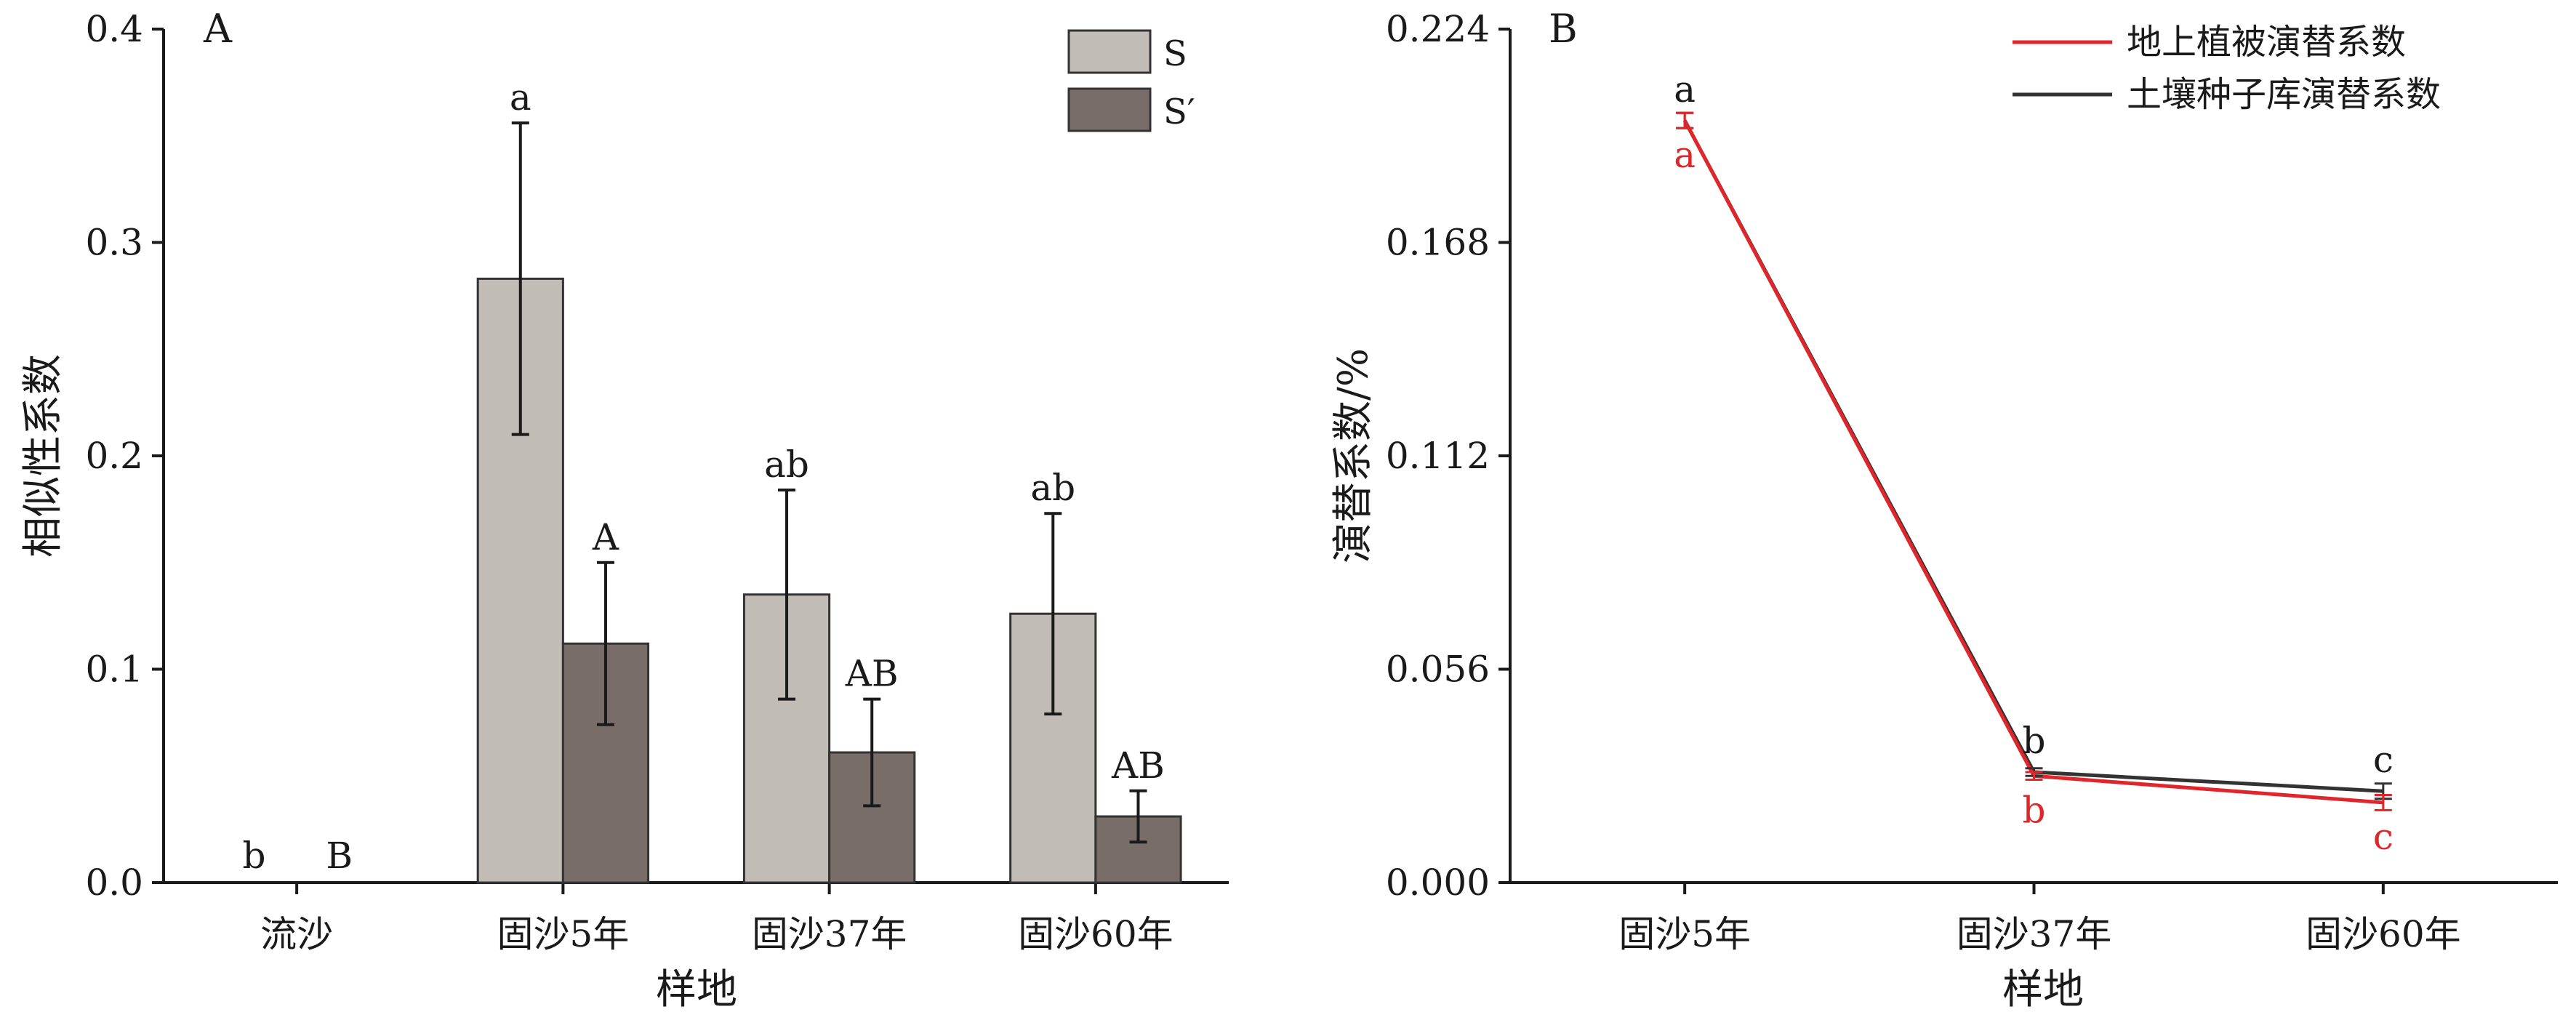  What do you see at coordinates (1564, 29) in the screenshot?
I see `panel-b-label: B` at bounding box center [1564, 29].